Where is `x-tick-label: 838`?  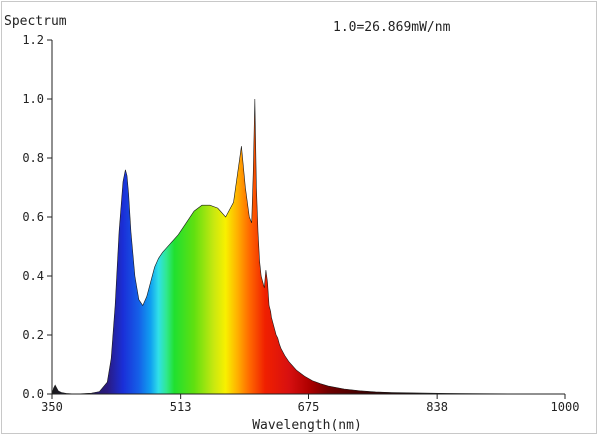
x-tick-label: 838 is located at coordinates (437, 407).